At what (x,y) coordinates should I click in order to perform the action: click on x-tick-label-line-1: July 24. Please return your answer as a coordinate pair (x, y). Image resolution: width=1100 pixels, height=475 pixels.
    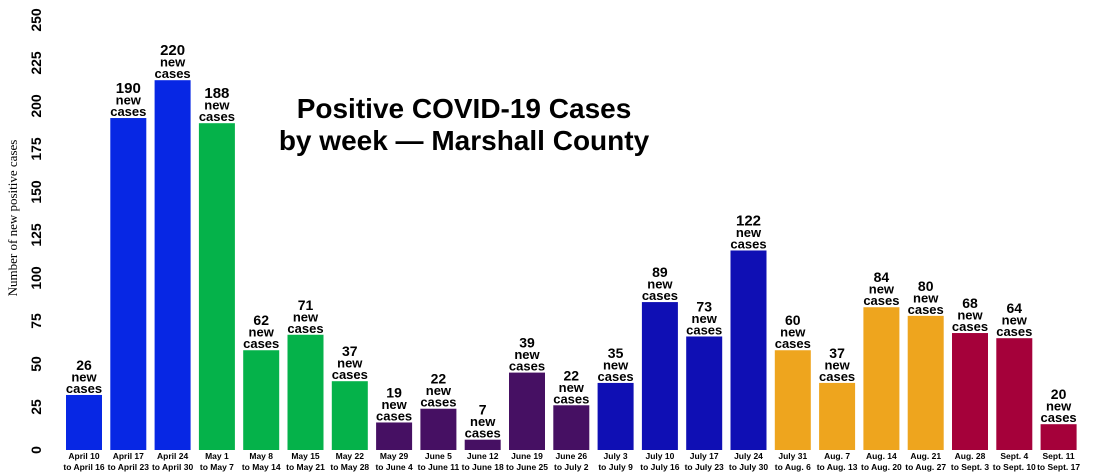
    Looking at the image, I should click on (748, 456).